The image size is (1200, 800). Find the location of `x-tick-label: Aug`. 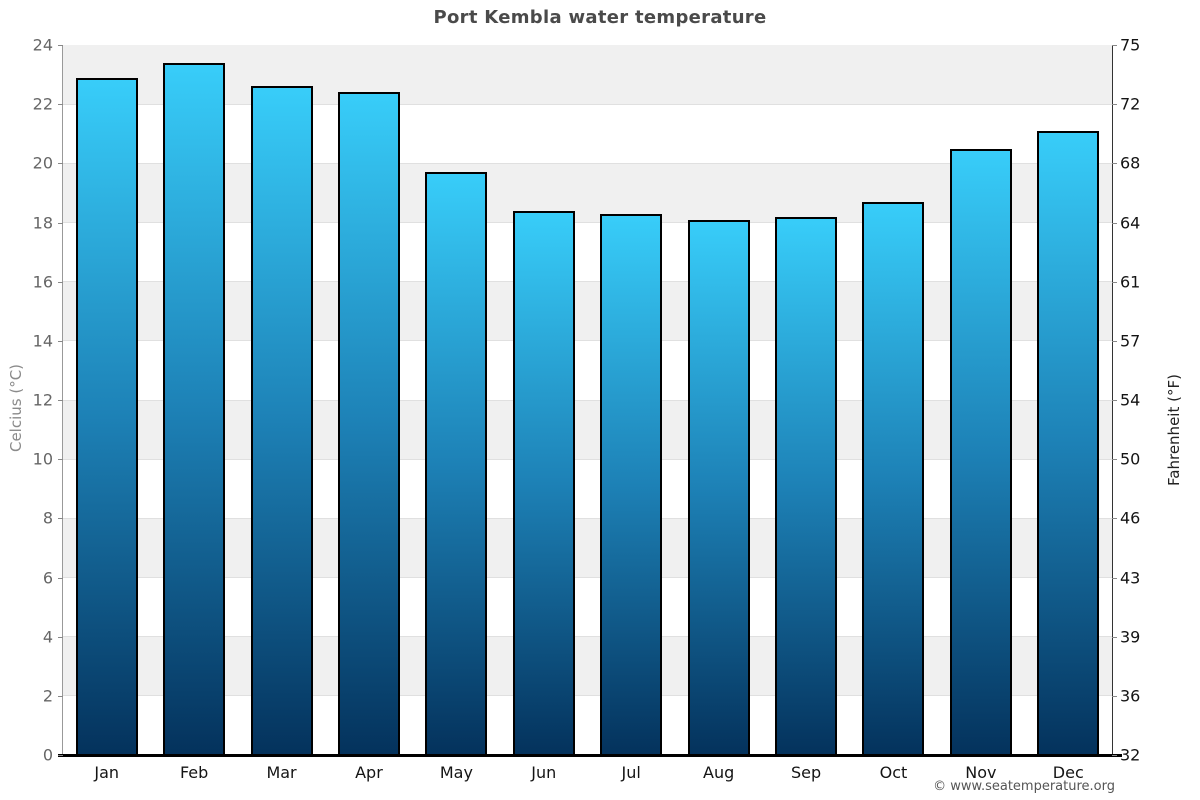

x-tick-label: Aug is located at coordinates (719, 772).